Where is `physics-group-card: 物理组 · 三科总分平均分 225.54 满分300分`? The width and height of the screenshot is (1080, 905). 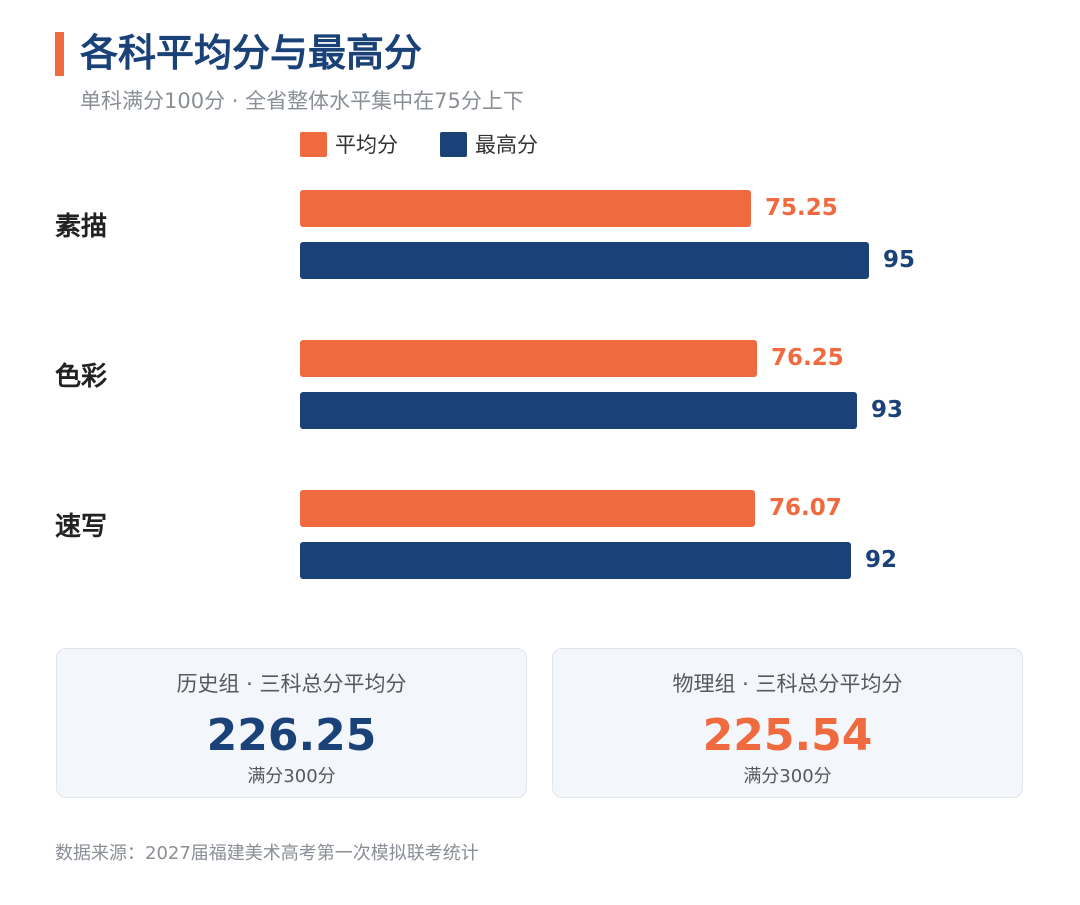 physics-group-card: 物理组 · 三科总分平均分 225.54 满分300分 is located at coordinates (787, 723).